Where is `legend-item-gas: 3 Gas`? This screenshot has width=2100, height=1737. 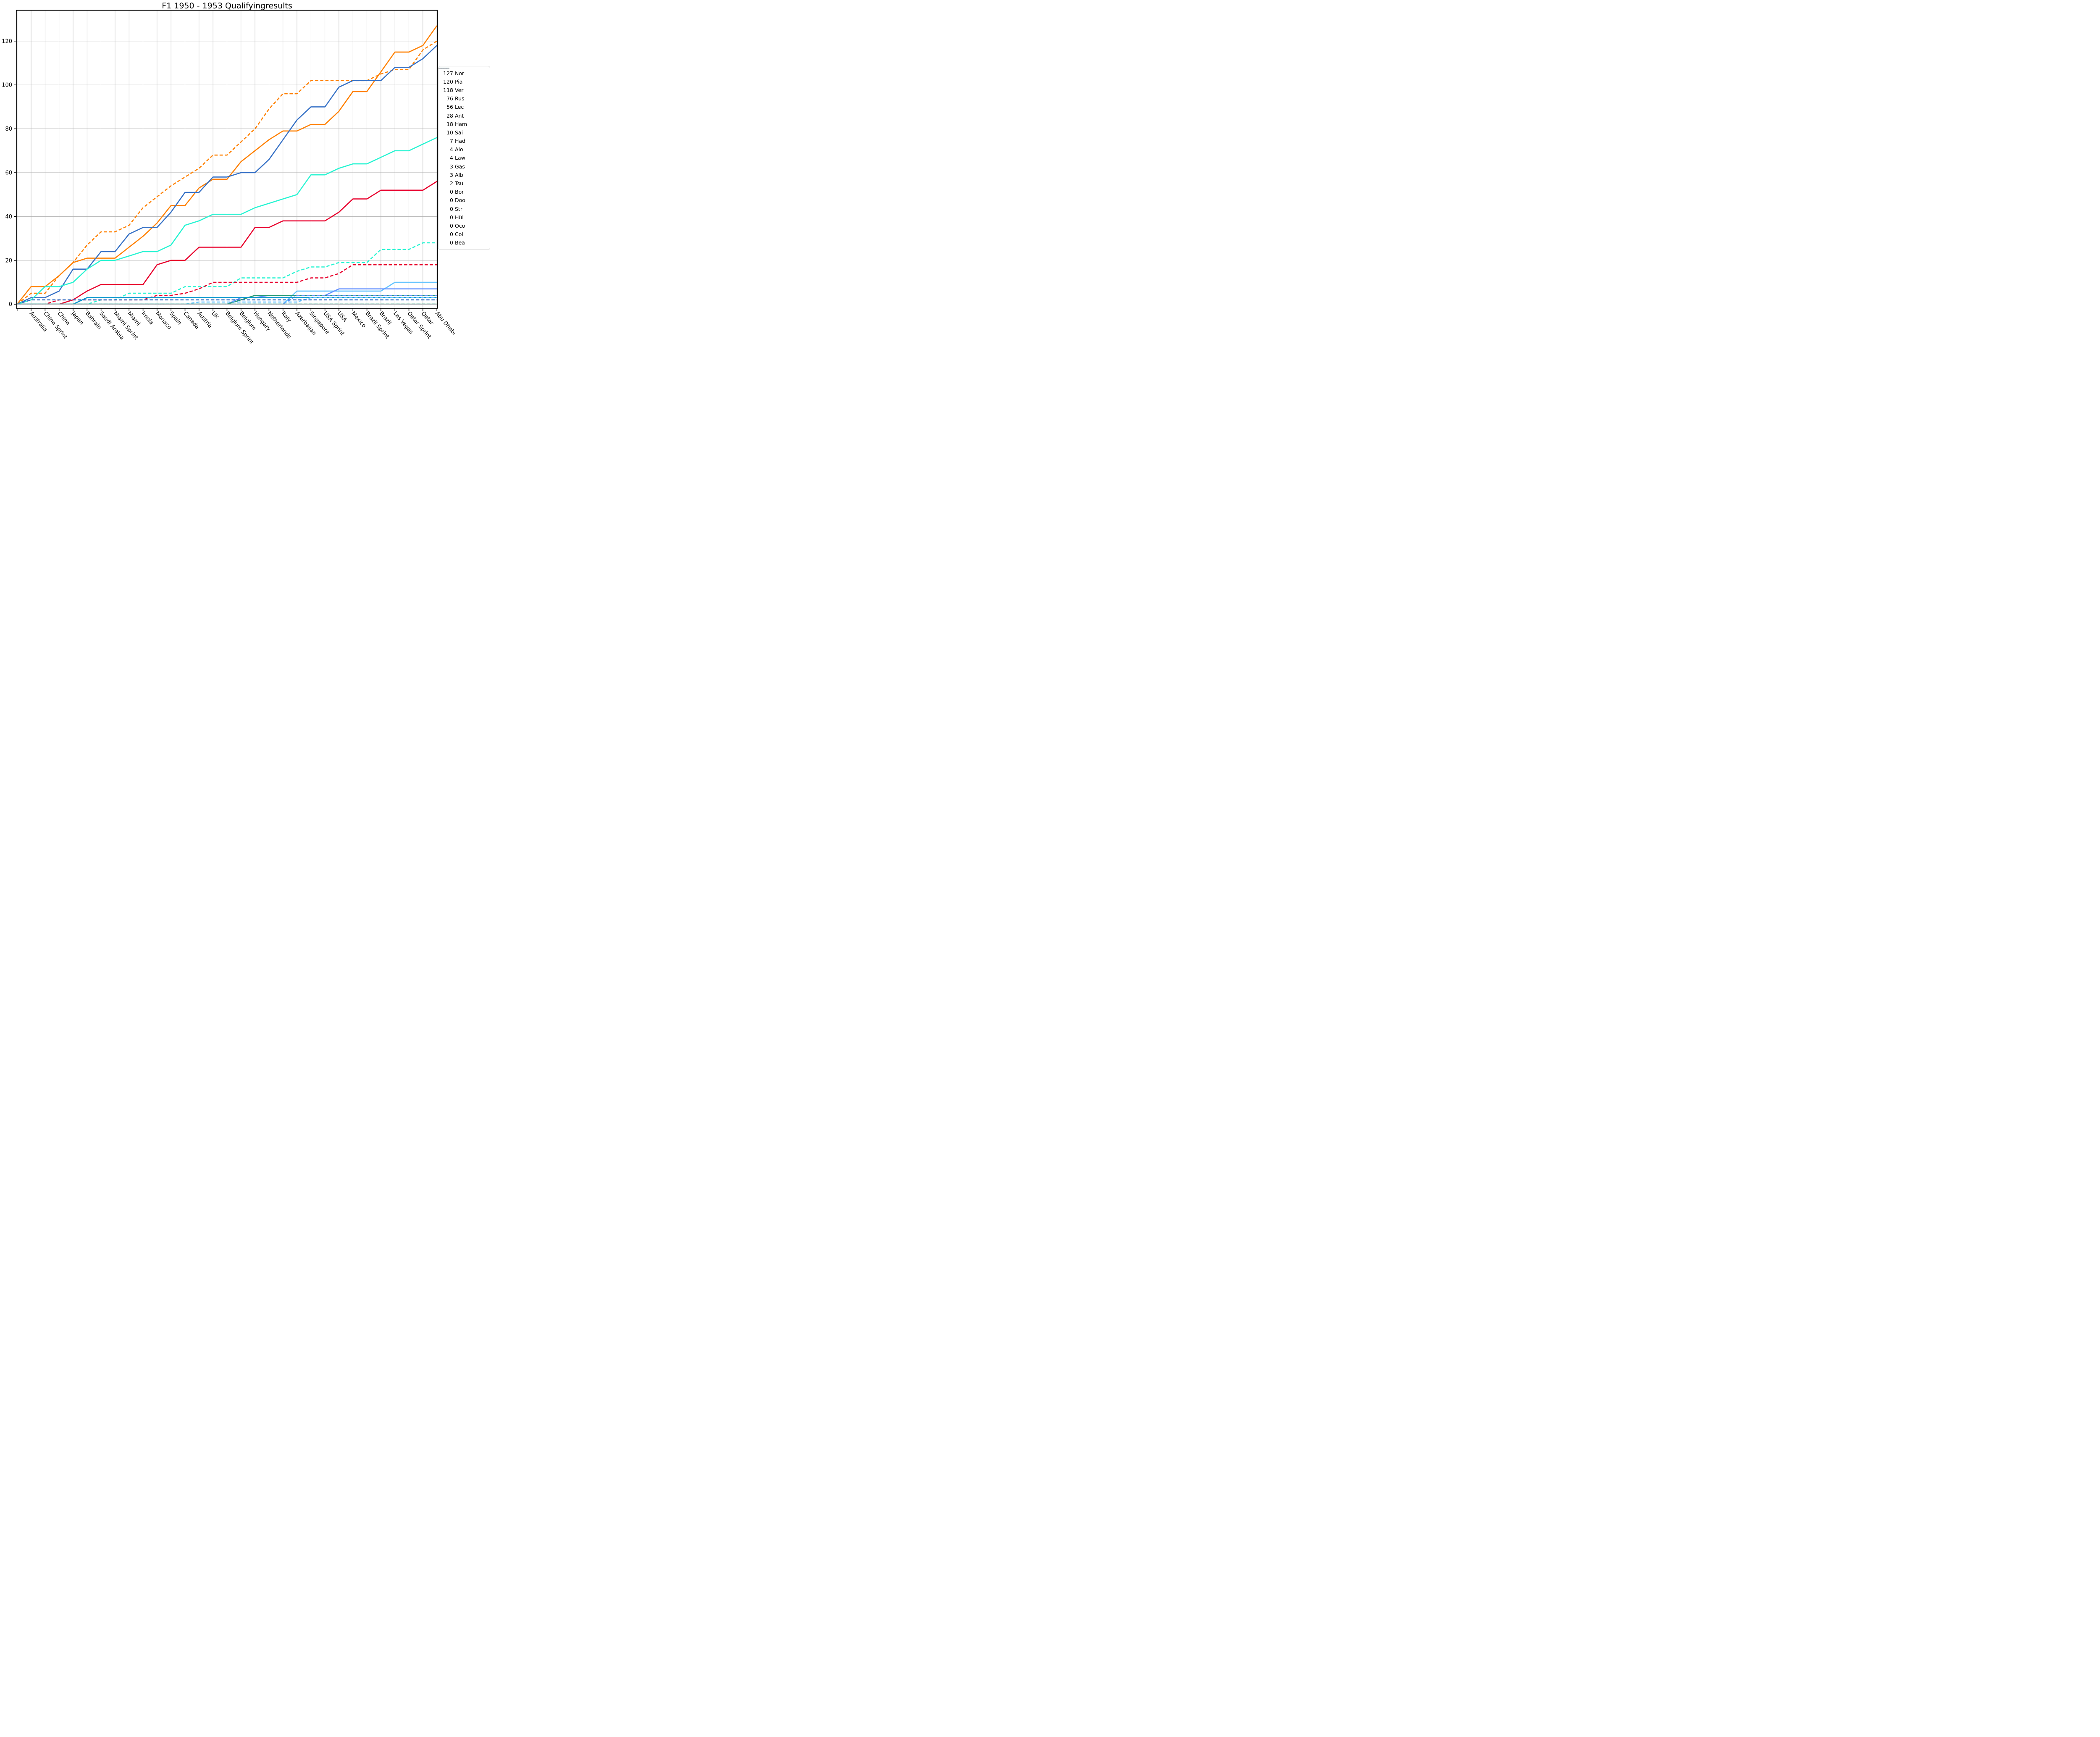
legend-item-gas: 3 Gas is located at coordinates (462, 120).